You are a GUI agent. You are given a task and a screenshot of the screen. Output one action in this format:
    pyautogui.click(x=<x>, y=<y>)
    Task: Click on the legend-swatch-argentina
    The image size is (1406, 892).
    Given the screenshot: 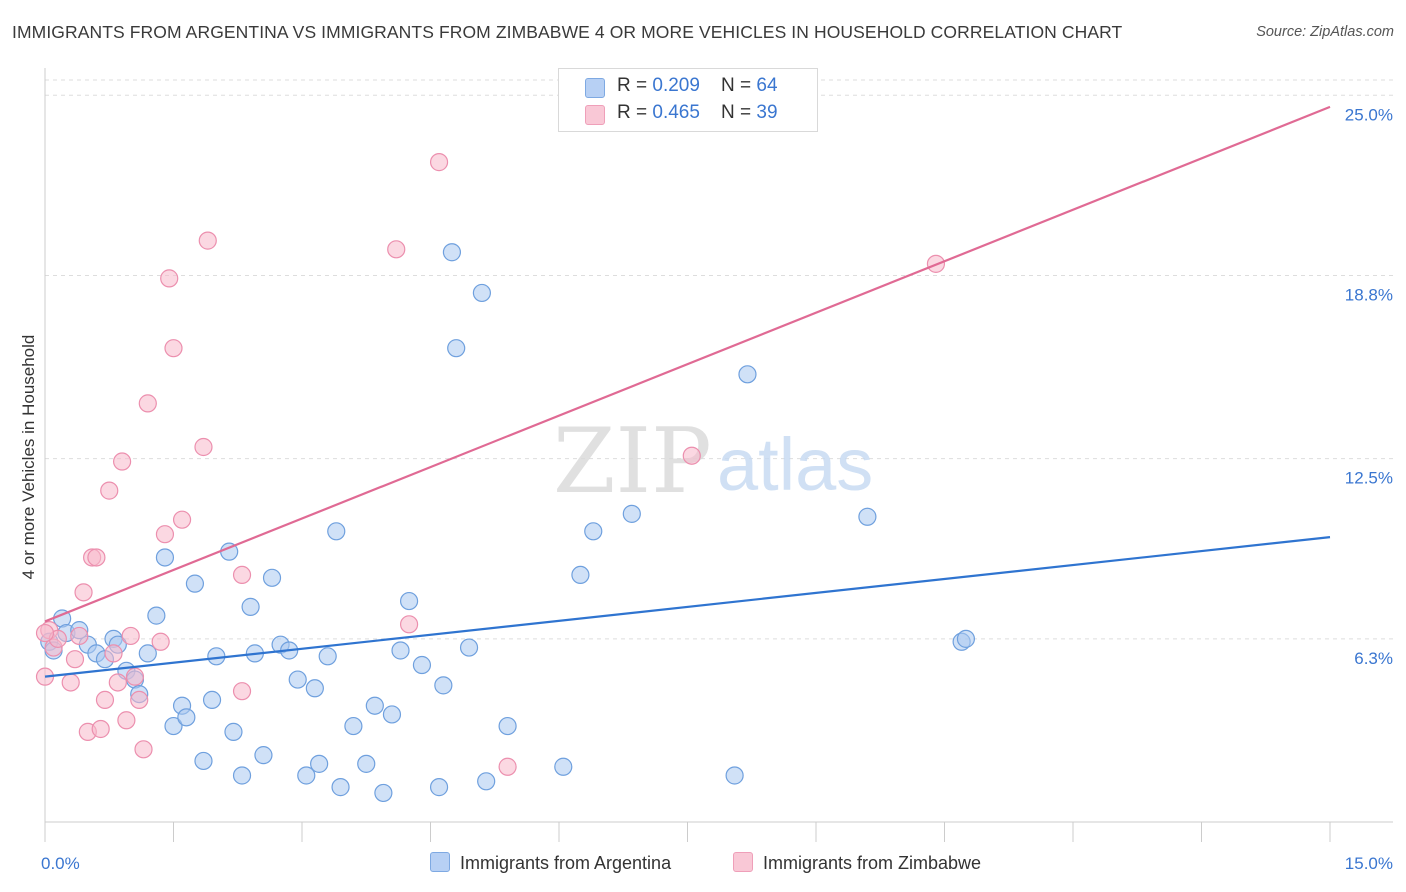 What is the action you would take?
    pyautogui.click(x=595, y=88)
    